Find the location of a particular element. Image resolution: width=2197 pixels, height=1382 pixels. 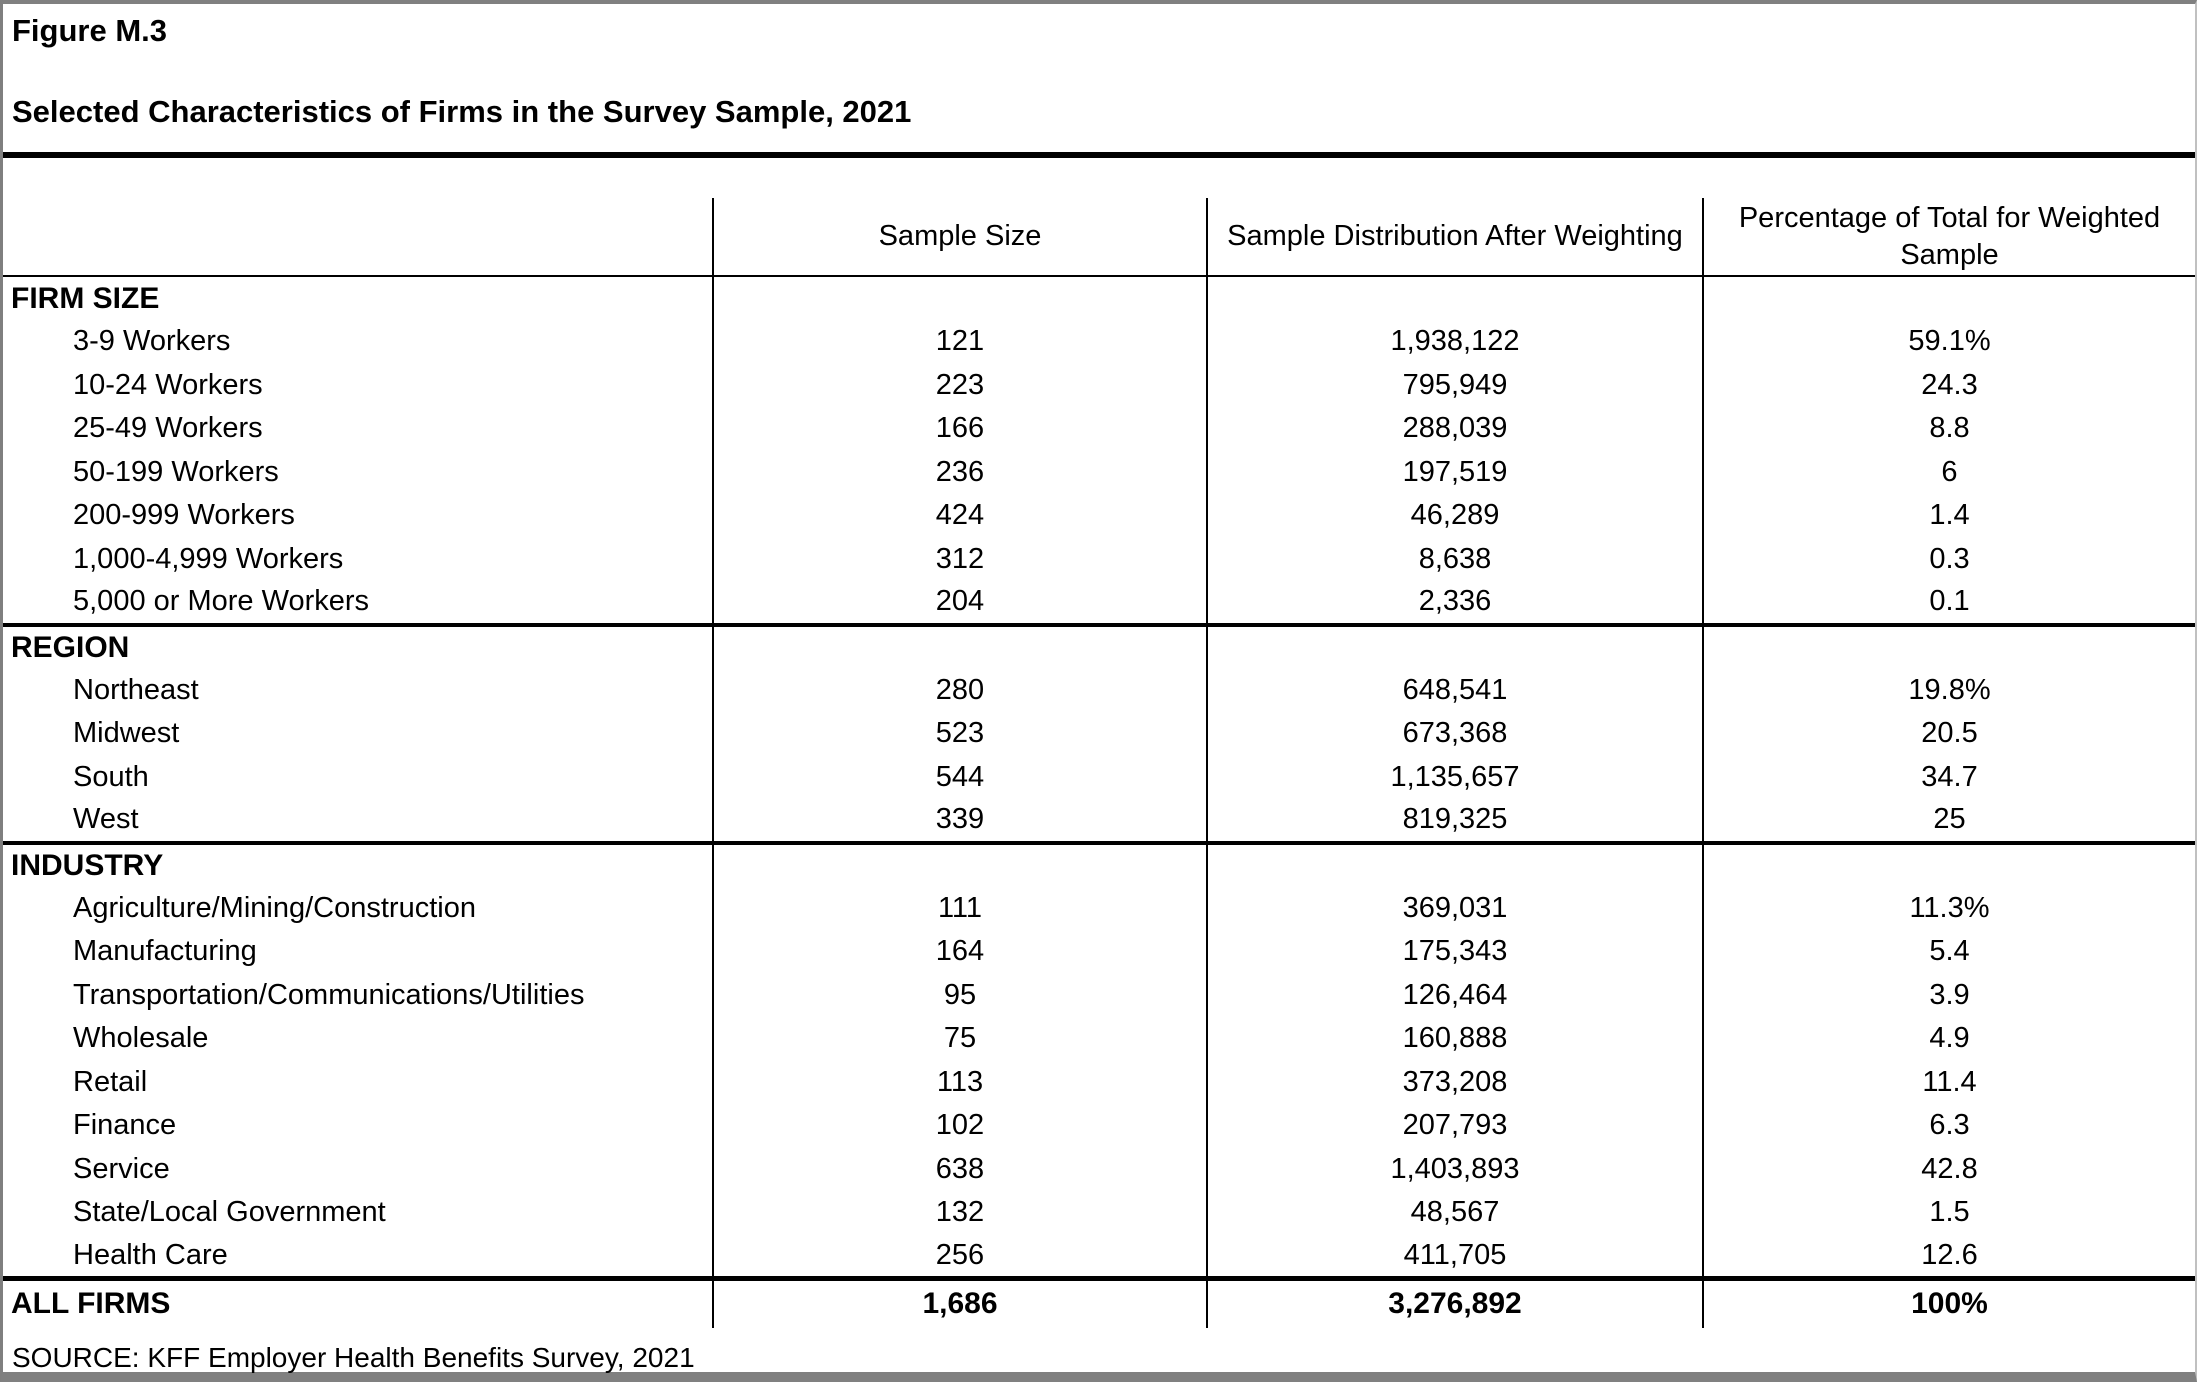

row-label: Agriculture/Mining/Construction is located at coordinates (274, 907).